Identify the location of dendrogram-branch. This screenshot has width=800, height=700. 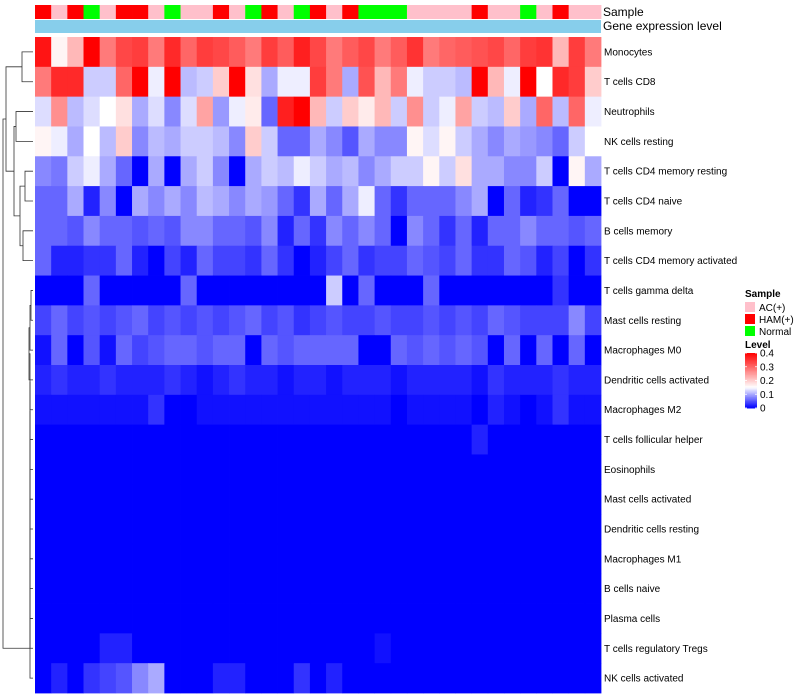
(22, 216).